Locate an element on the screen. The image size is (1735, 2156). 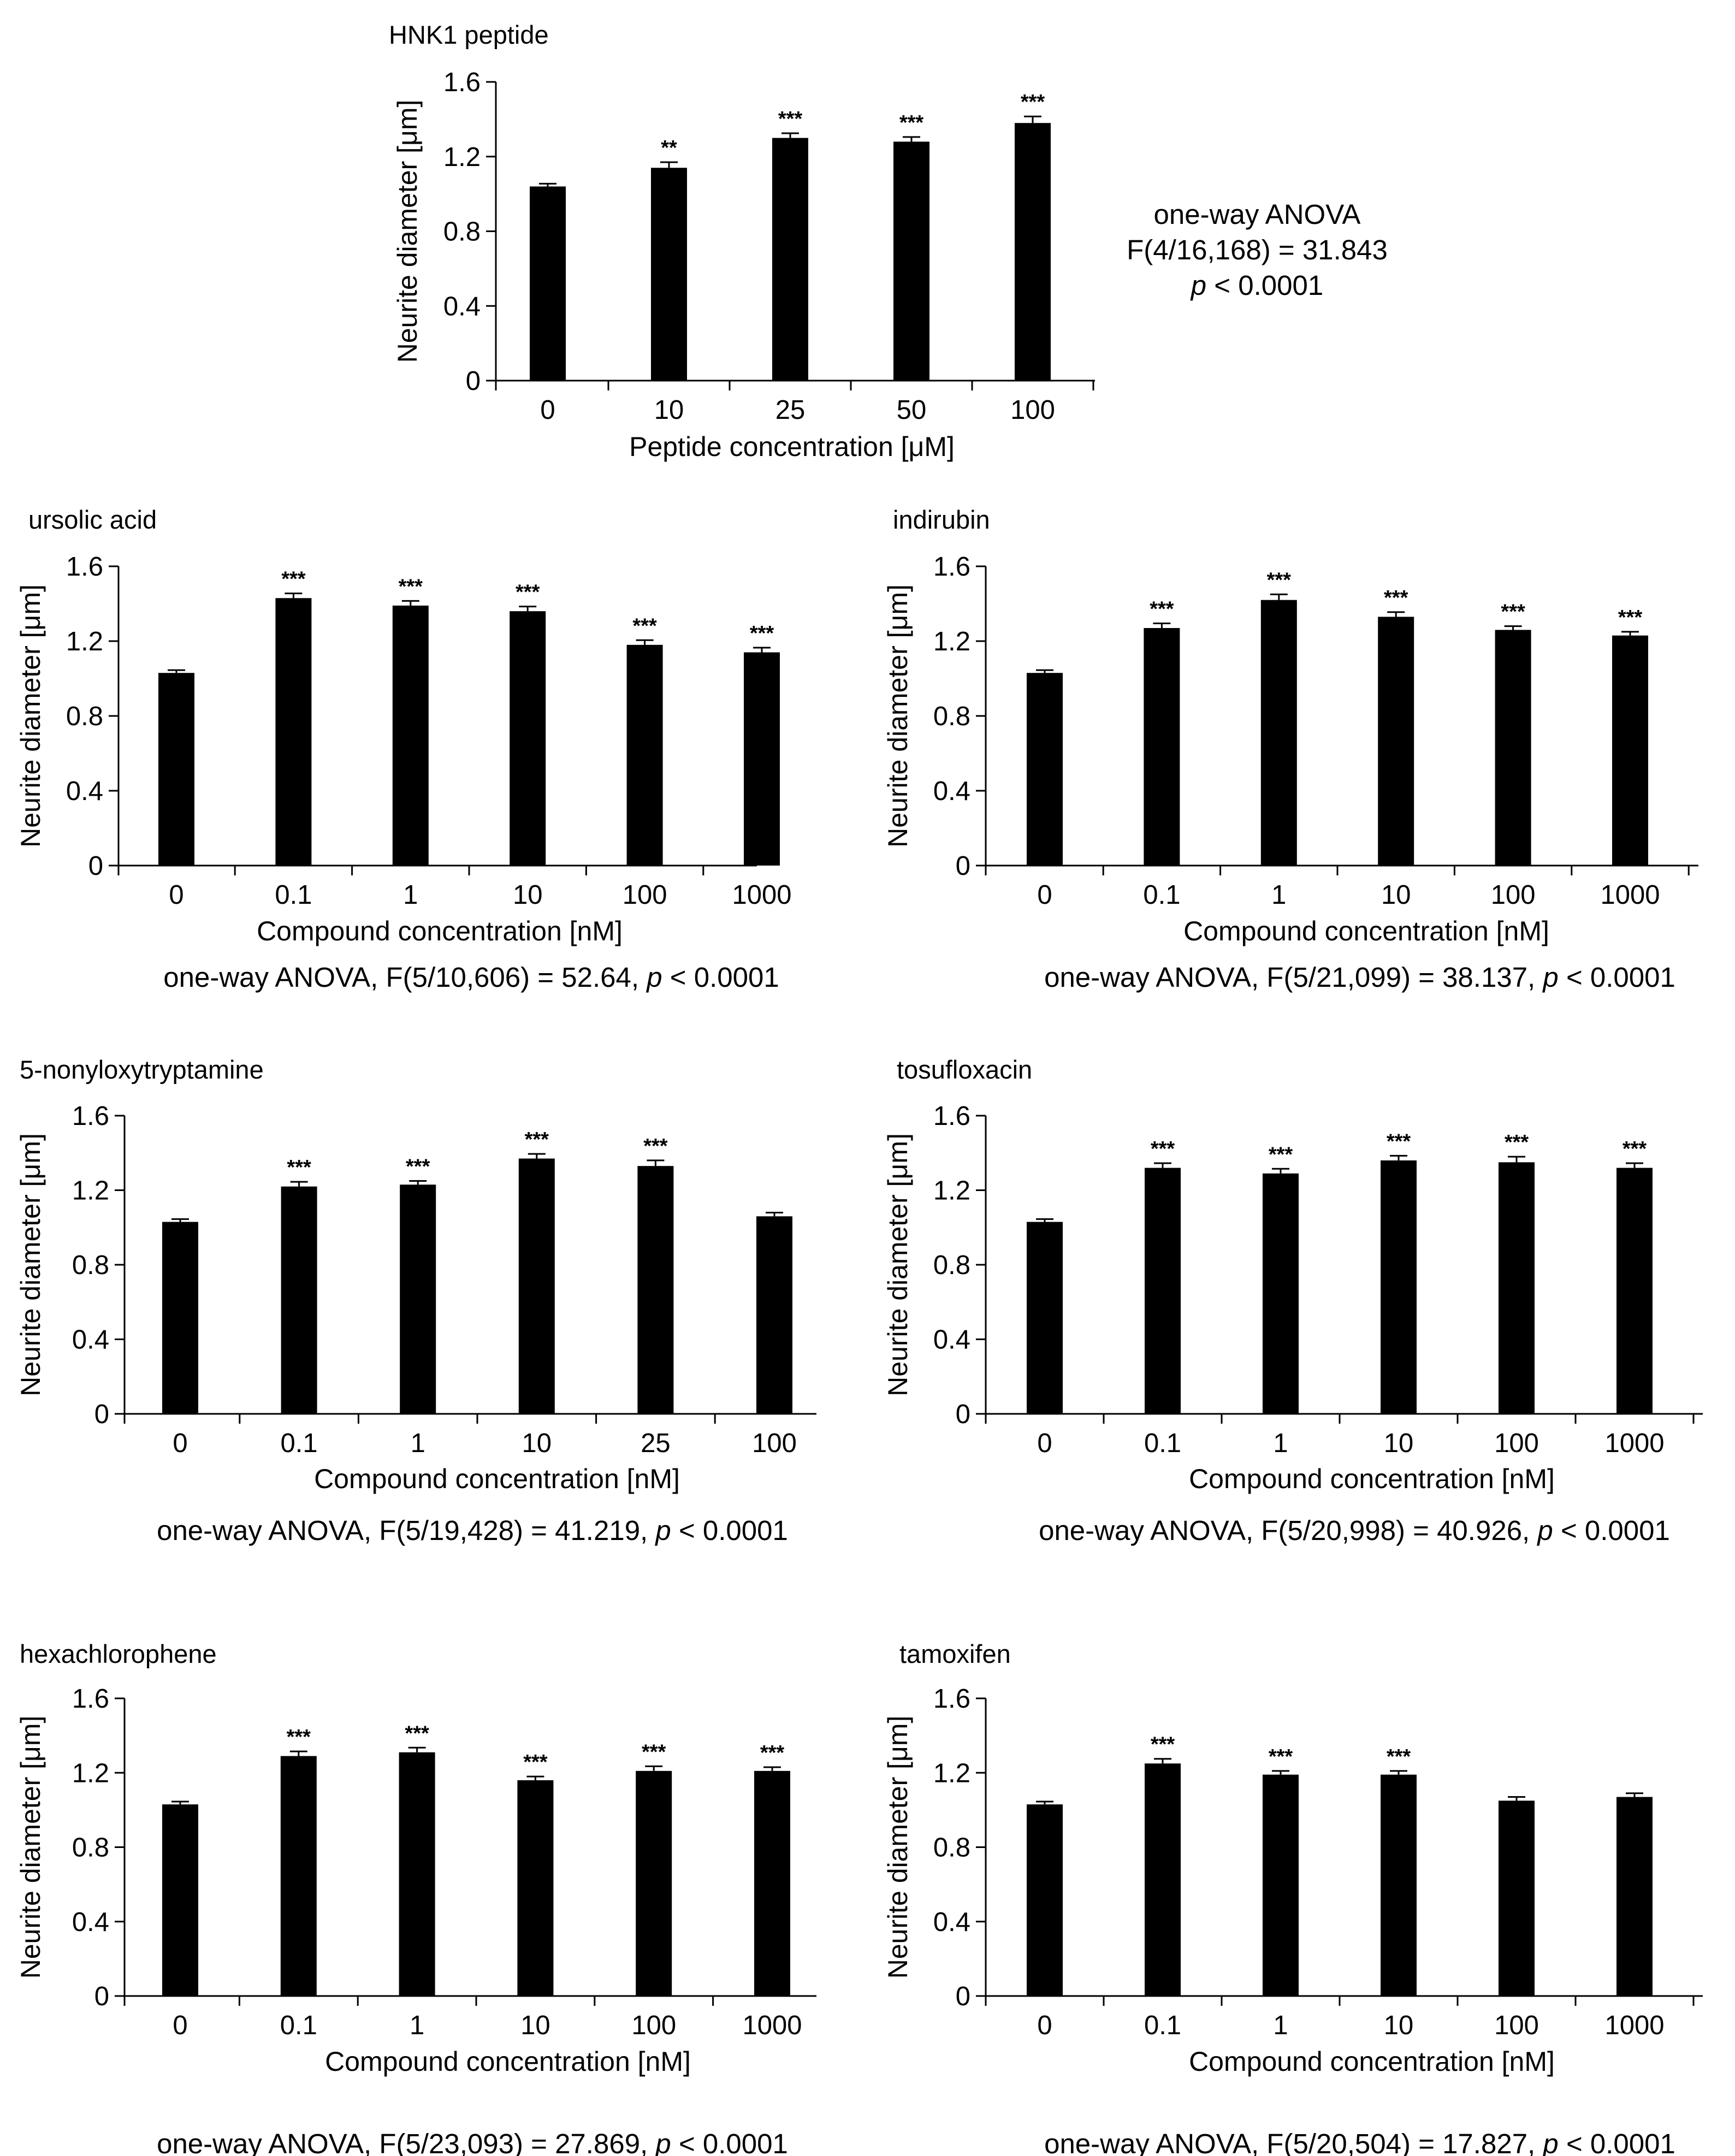
y-tick-label: 0.4 is located at coordinates (951, 1923).